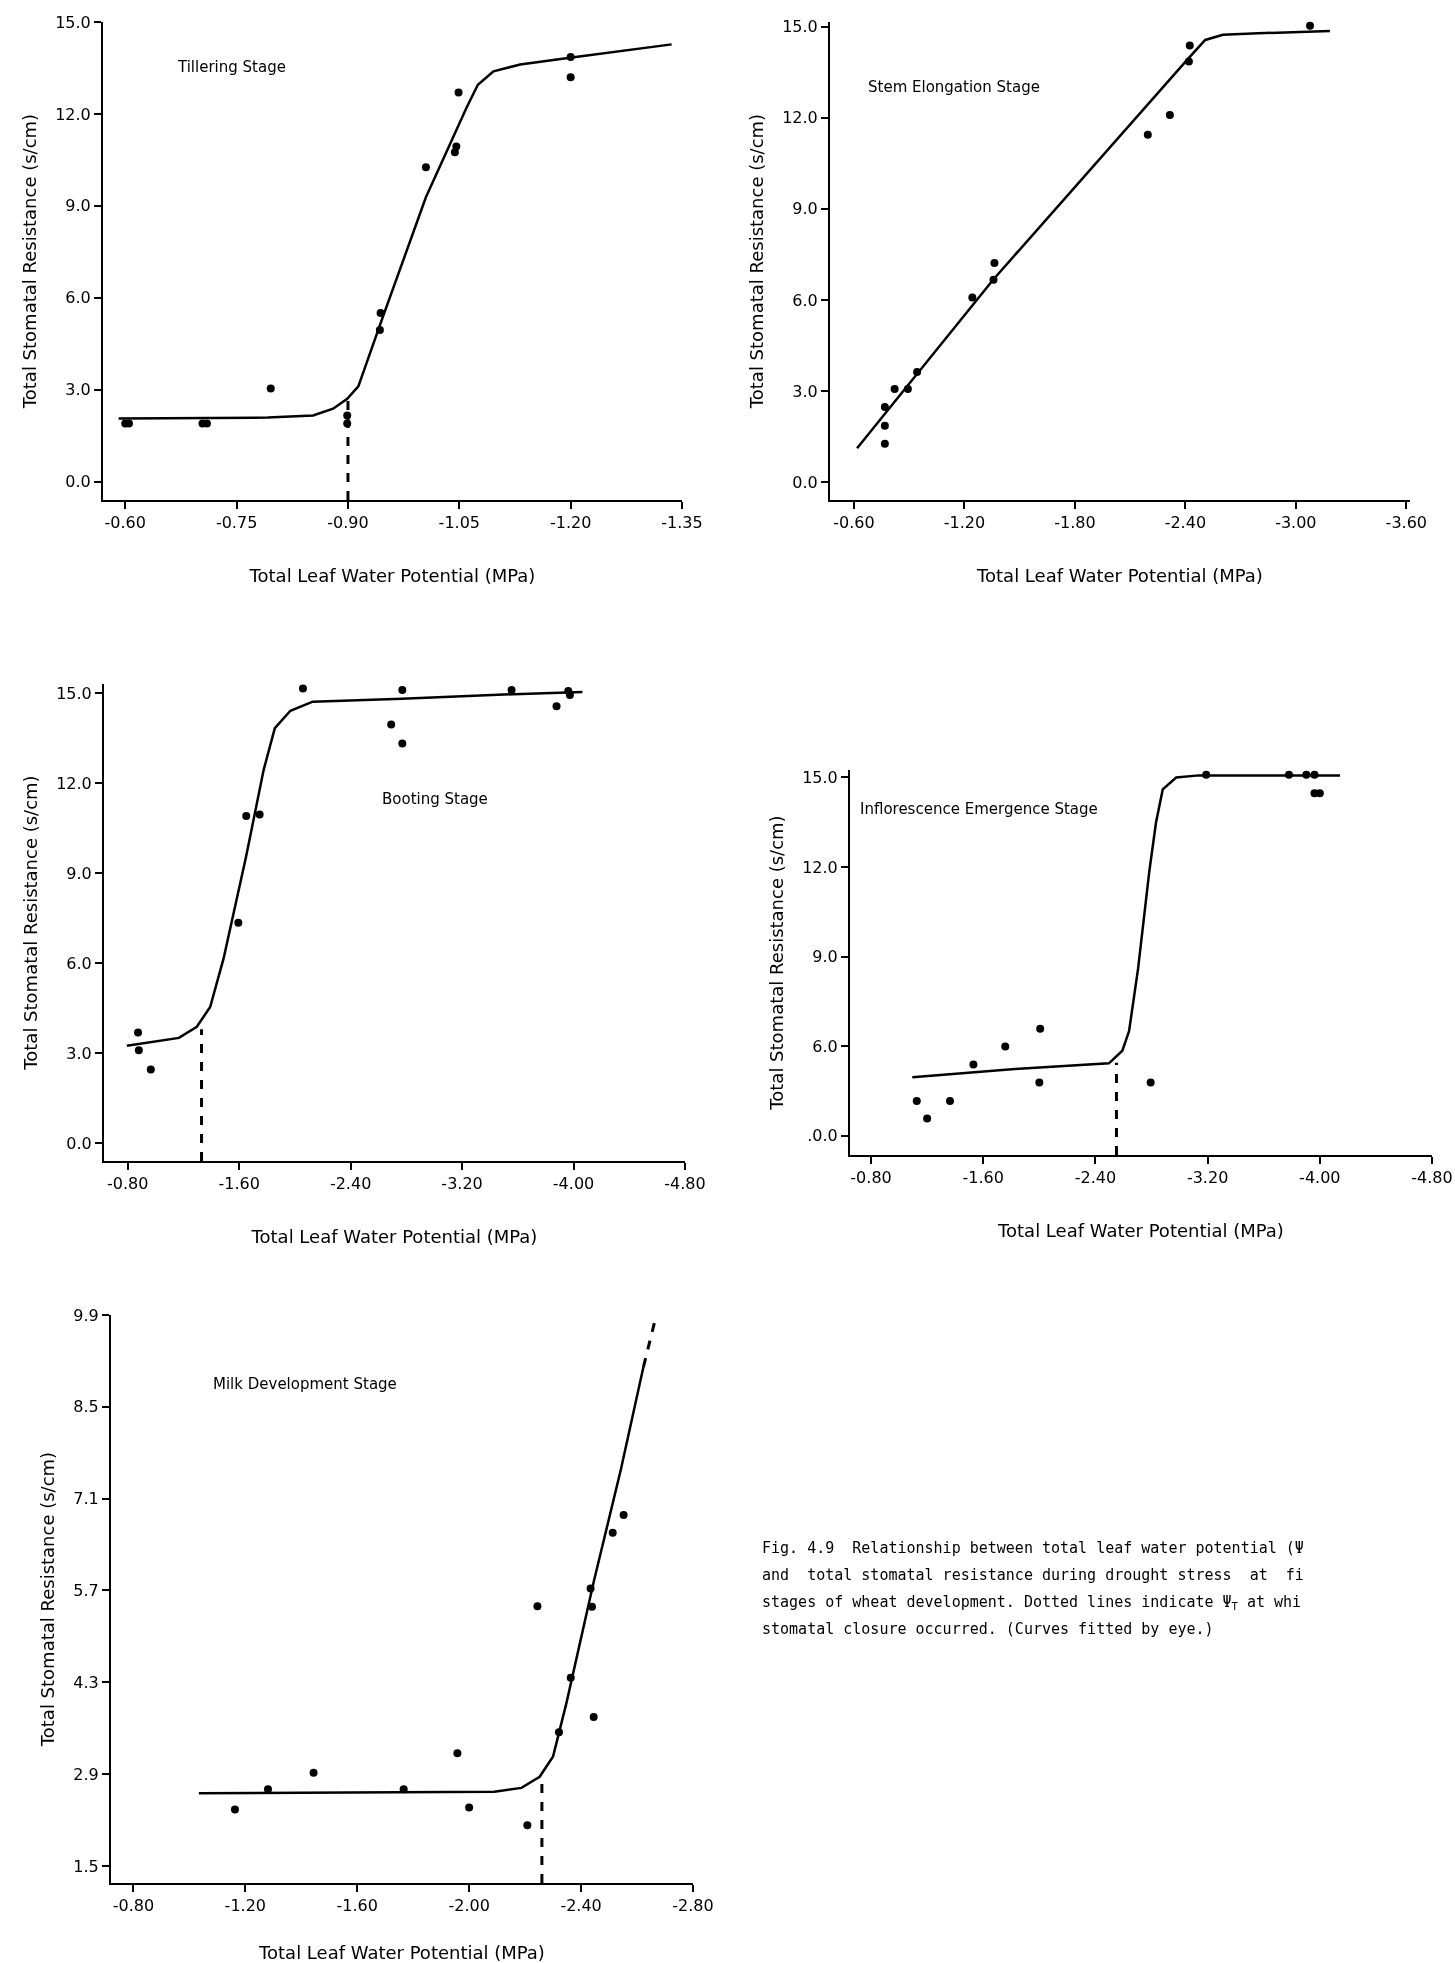  I want to click on x-tick-label: -2.80, so click(693, 1906).